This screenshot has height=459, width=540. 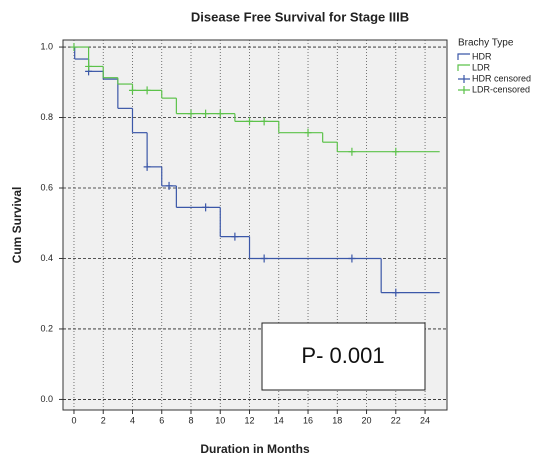 What do you see at coordinates (279, 420) in the screenshot?
I see `x-tick-label: 14` at bounding box center [279, 420].